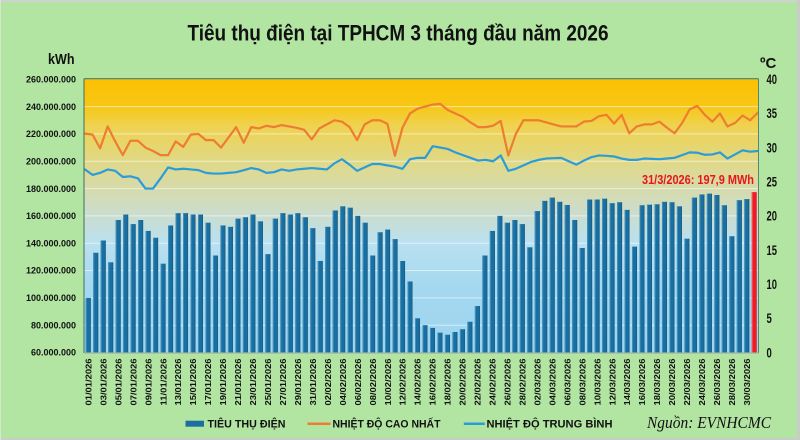 This screenshot has width=800, height=440. I want to click on svg-text: 26/03/2026, so click(717, 381).